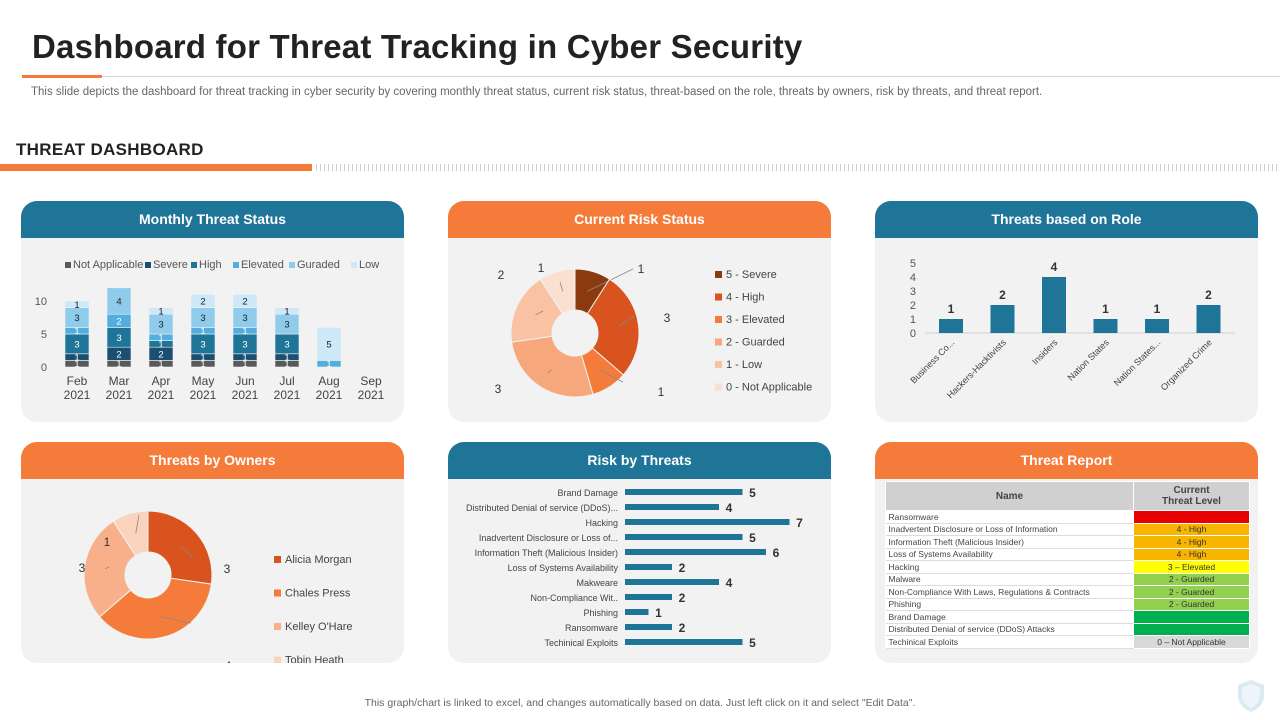 This screenshot has width=1280, height=720. I want to click on column-header-name: Name, so click(1009, 496).